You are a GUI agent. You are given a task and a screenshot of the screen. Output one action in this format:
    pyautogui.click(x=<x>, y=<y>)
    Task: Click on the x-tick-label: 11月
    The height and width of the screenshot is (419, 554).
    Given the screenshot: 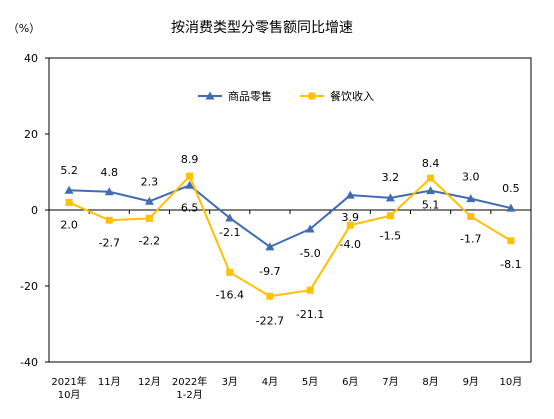 What is the action you would take?
    pyautogui.click(x=109, y=382)
    